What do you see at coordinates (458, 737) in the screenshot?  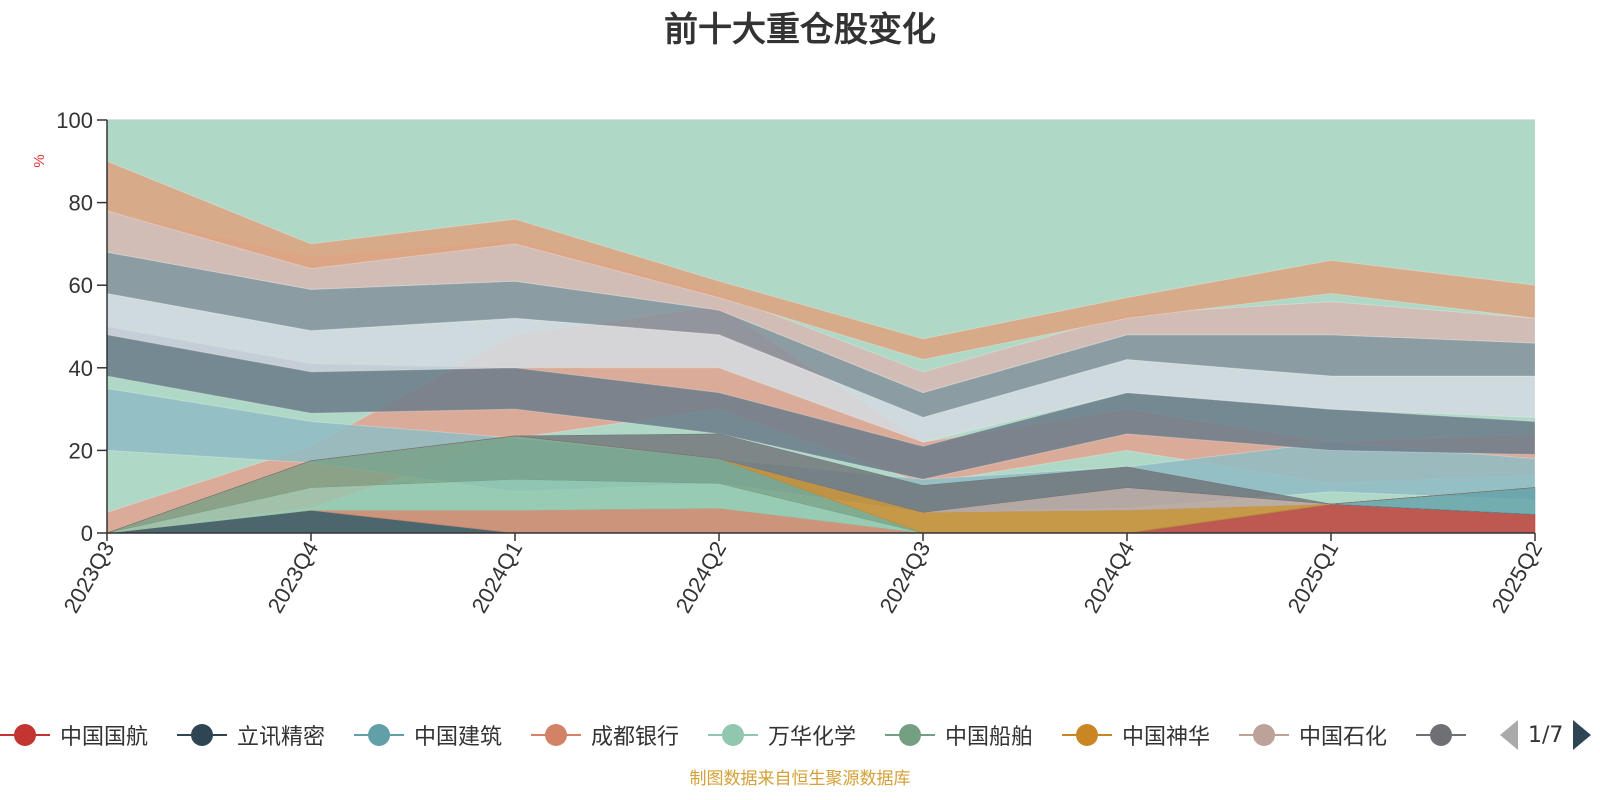 I see `legend-label: 中国建筑` at bounding box center [458, 737].